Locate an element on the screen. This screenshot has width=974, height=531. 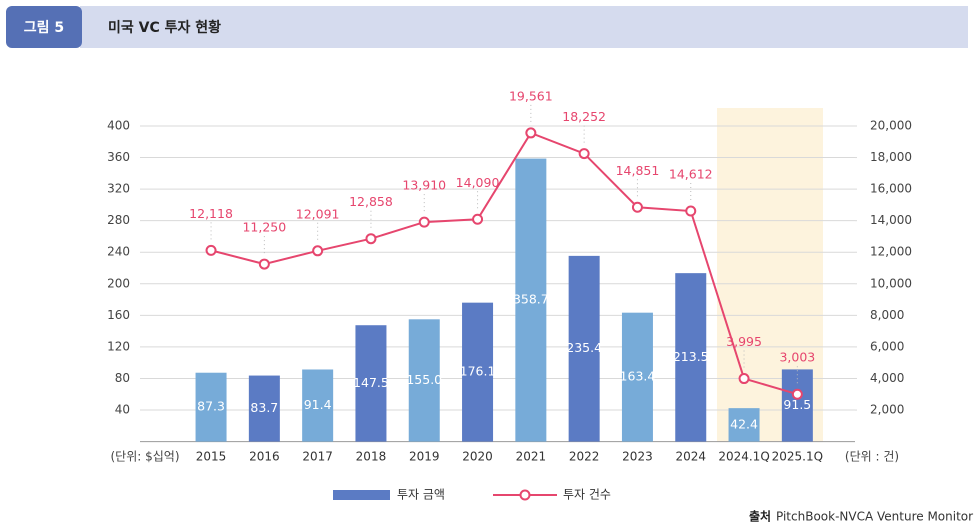
line-value-label: 3,003 is located at coordinates (797, 357).